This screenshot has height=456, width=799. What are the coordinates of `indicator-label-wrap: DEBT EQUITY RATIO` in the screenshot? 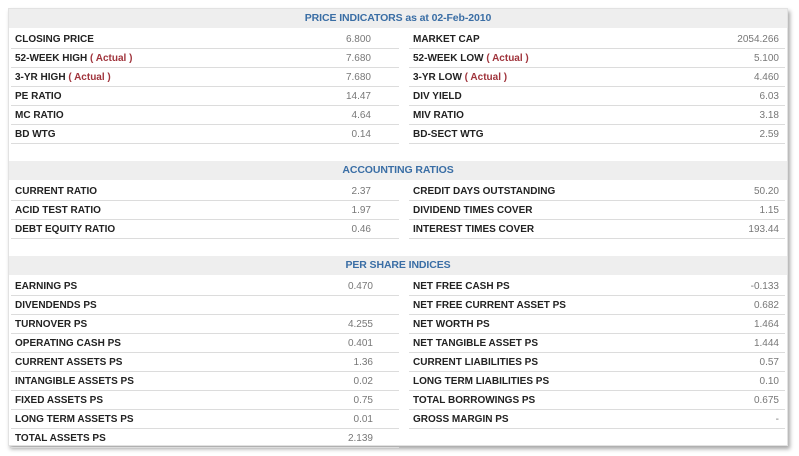 It's located at (65, 229).